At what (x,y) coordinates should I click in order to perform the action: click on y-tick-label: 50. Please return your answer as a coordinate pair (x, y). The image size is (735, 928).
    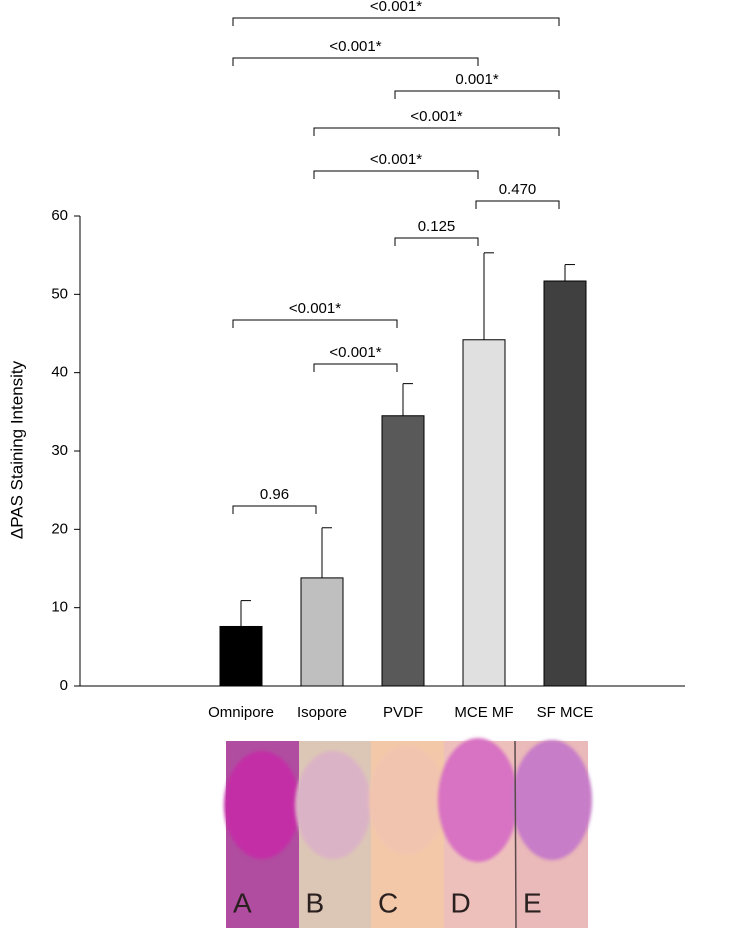
    Looking at the image, I should click on (59, 293).